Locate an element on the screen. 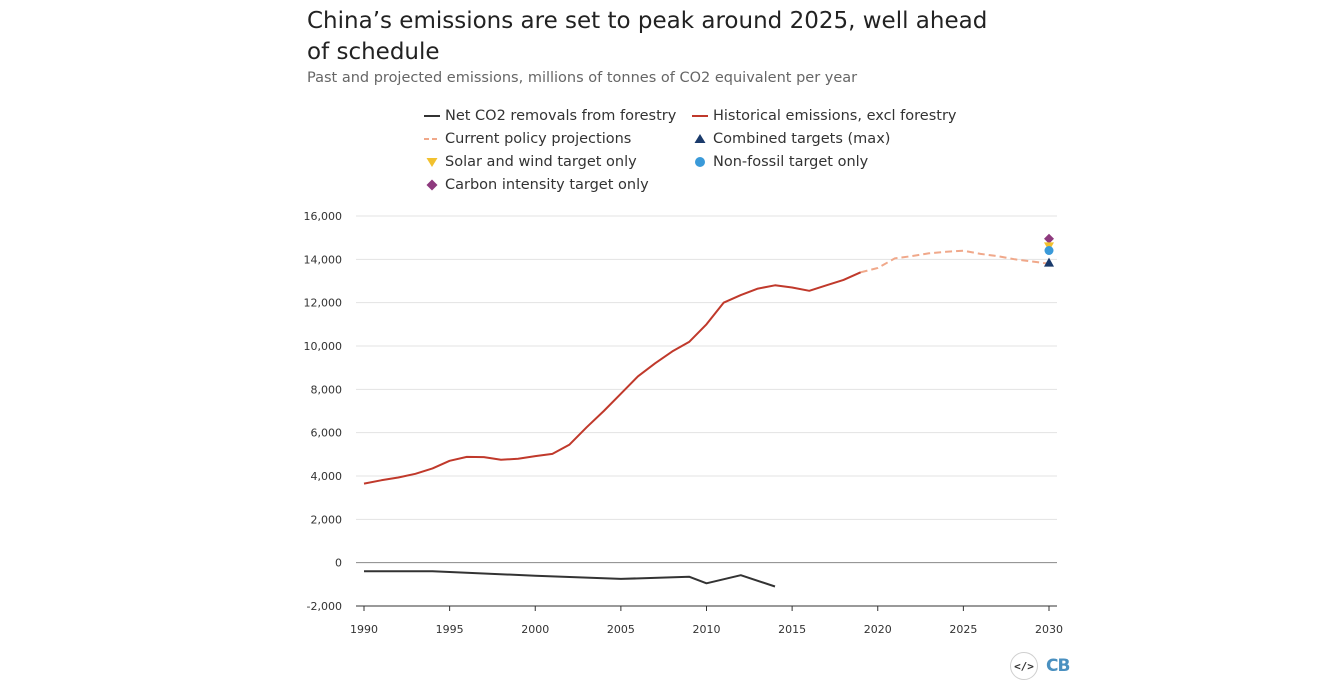 This screenshot has width=1339, height=685. legend-item-combined: Combined targets (max) is located at coordinates (790, 139).